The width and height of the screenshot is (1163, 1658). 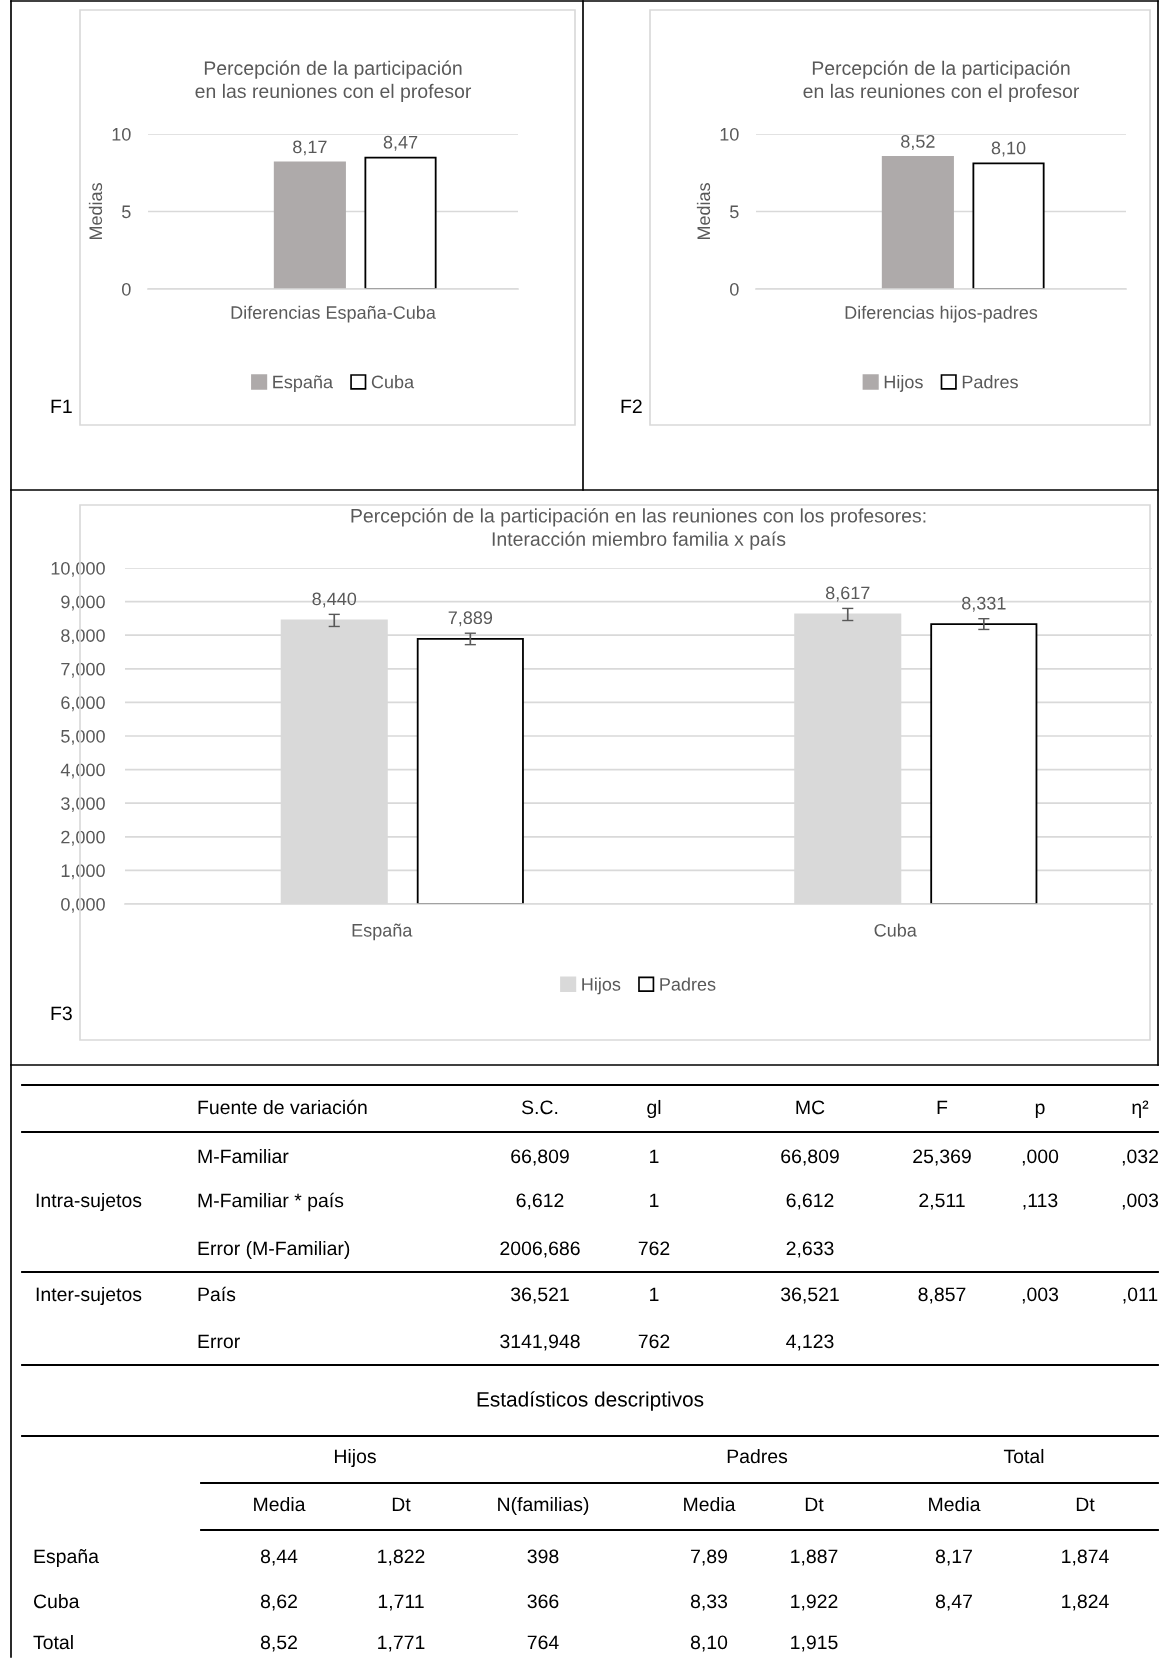 What do you see at coordinates (83, 737) in the screenshot?
I see `y-tick-label: 5,000` at bounding box center [83, 737].